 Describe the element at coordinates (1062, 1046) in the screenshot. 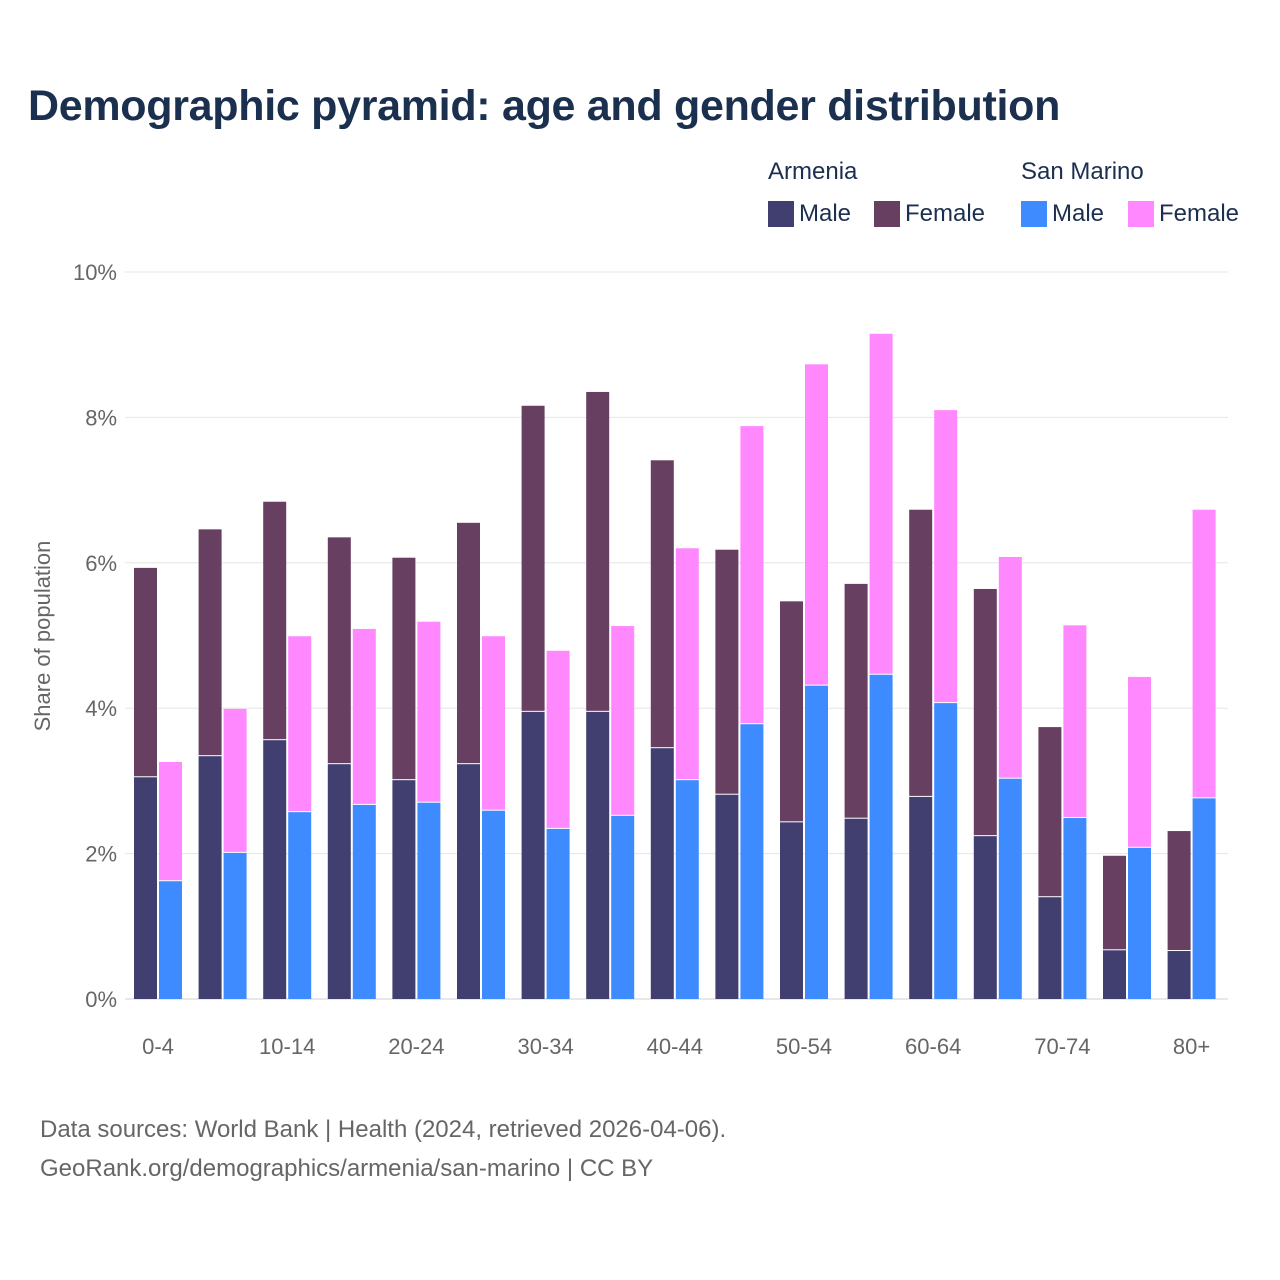

I see `x-tick-label: 70-74` at that location.